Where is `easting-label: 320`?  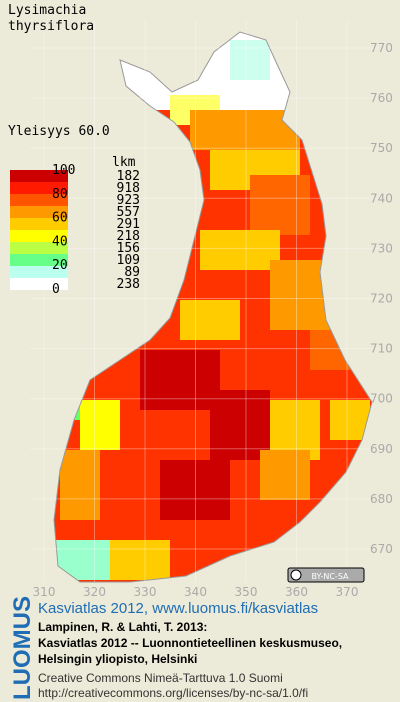
easting-label: 320 is located at coordinates (94, 592).